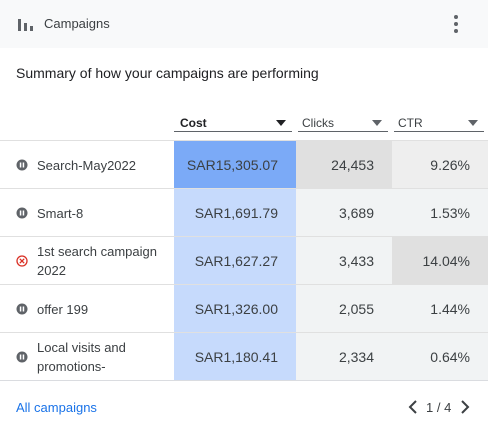 This screenshot has height=433, width=488. What do you see at coordinates (344, 165) in the screenshot?
I see `clicks-cell: 24,453` at bounding box center [344, 165].